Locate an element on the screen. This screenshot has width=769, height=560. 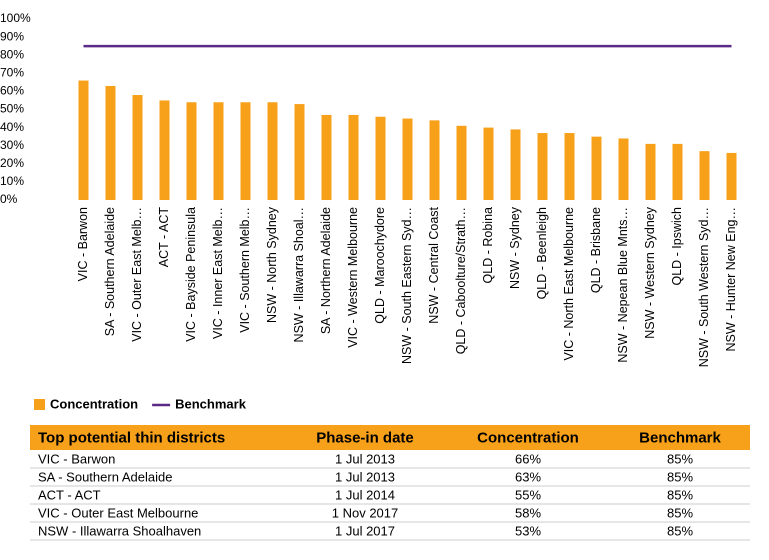
y-tick-label: 30% is located at coordinates (12, 145).